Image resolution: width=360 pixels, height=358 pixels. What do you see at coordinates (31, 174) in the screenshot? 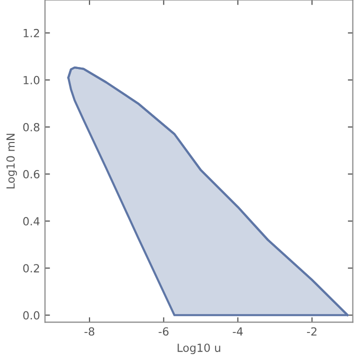
I see `y-tick-label: 0.6` at bounding box center [31, 174].